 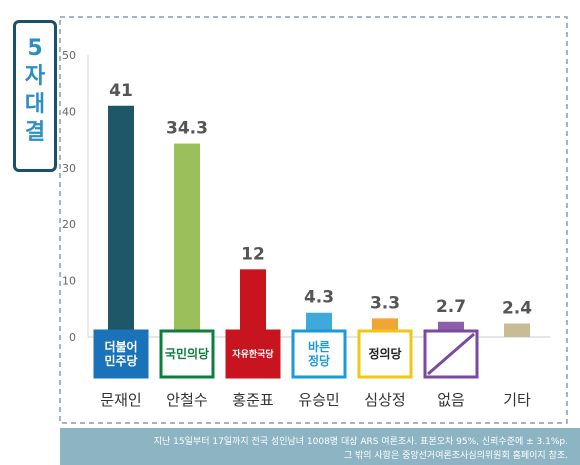 I want to click on category-label: 심상정, so click(x=384, y=400).